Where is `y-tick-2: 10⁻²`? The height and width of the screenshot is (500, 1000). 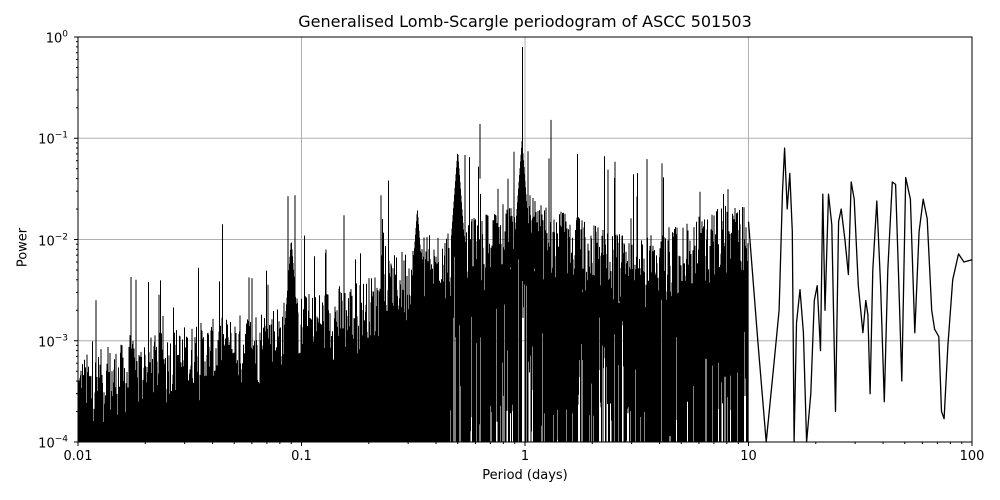
y-tick-2: 10⁻² is located at coordinates (53, 240).